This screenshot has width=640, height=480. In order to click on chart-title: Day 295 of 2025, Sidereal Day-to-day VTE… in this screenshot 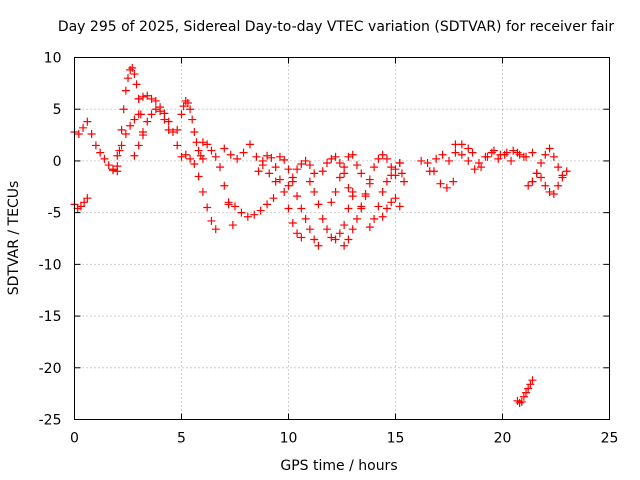, I will do `click(336, 27)`.